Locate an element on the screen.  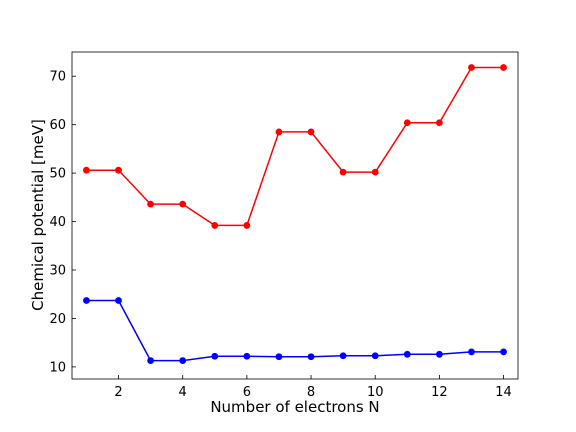
y-tick-label: 50 is located at coordinates (57, 174).